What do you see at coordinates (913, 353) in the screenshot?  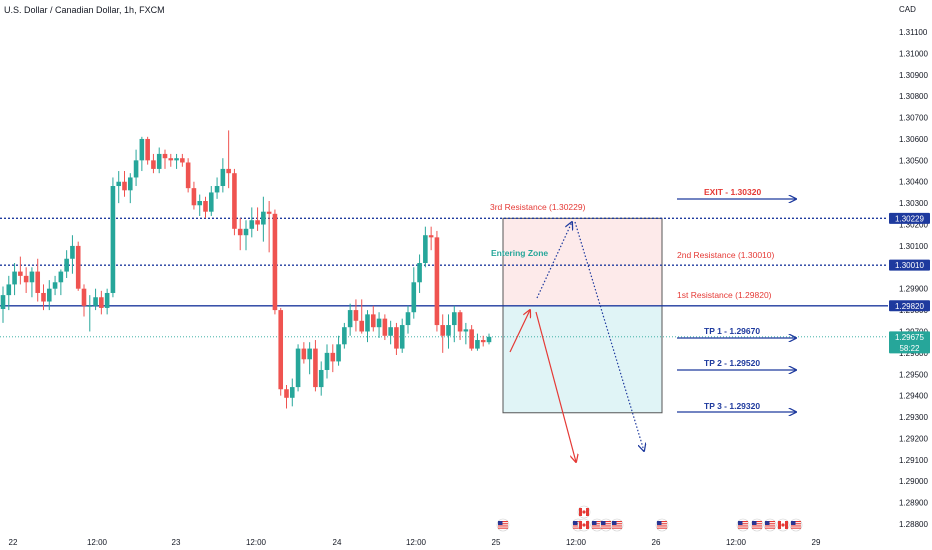 I see `y-tick-label: 1.29600` at bounding box center [913, 353].